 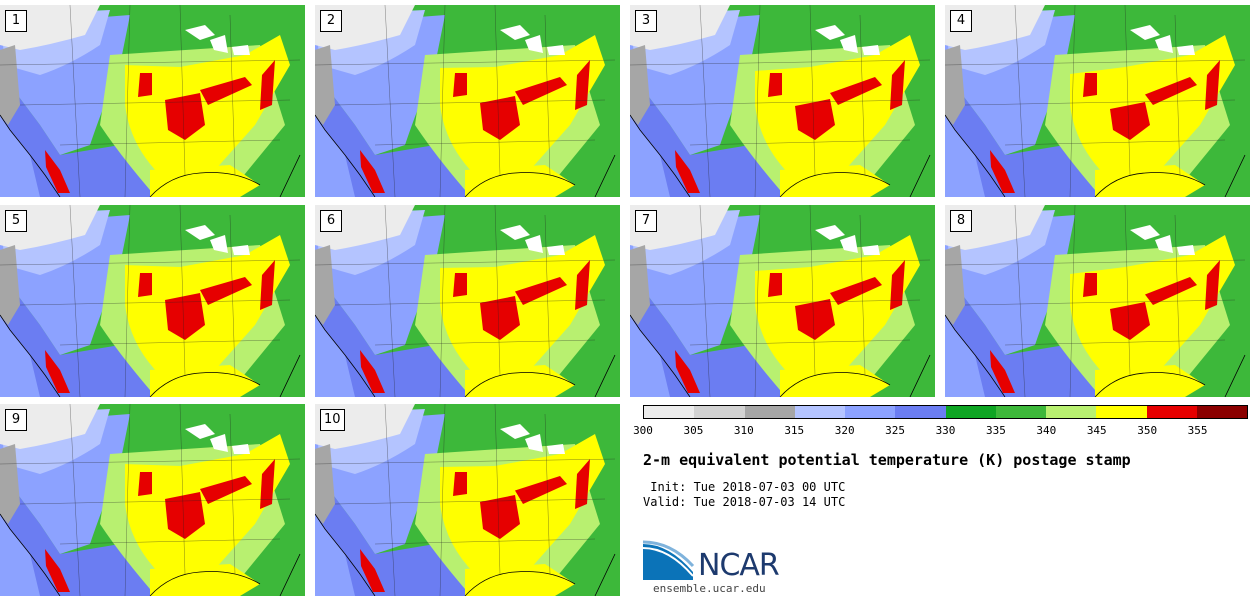 I want to click on member-label: 10, so click(x=332, y=420).